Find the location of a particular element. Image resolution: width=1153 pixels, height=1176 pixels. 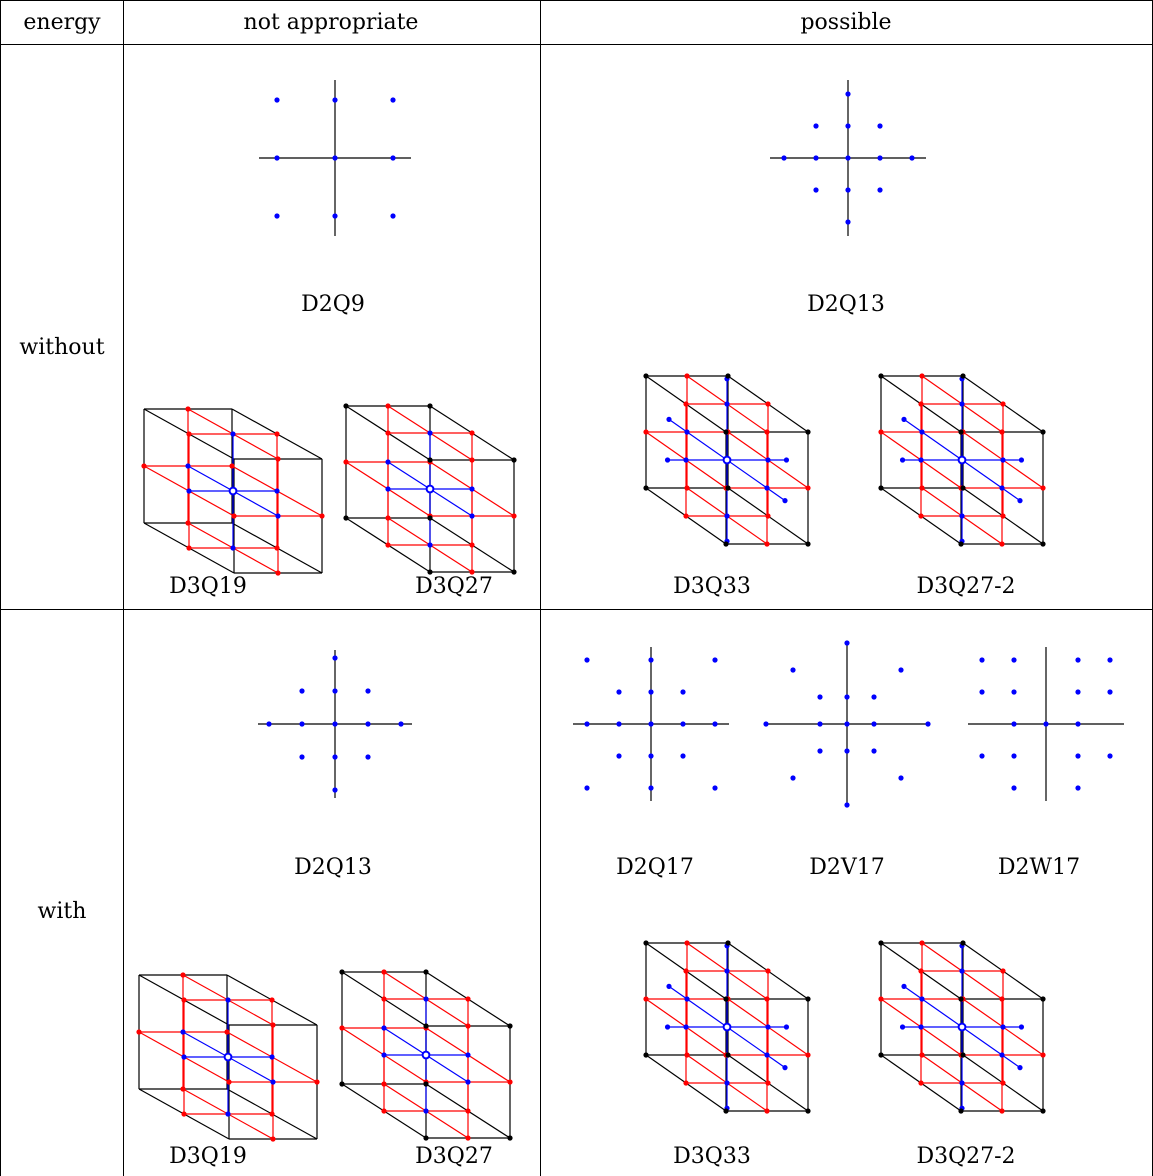

row-label-with: with is located at coordinates (62, 911).